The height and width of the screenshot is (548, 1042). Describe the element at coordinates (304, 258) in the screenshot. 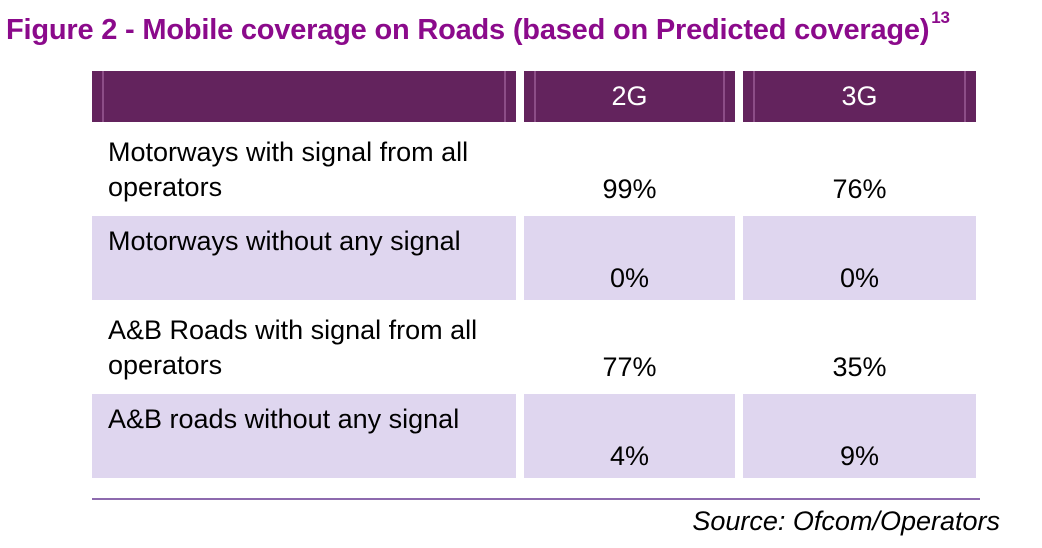

I see `row-label-cell: Motorways without any signal` at that location.